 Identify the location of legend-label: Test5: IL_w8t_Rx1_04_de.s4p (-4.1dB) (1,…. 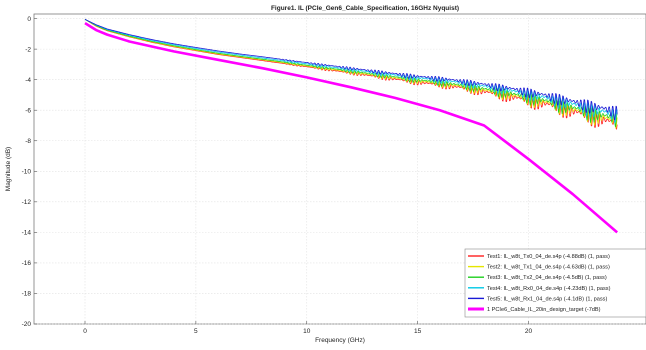
(547, 299).